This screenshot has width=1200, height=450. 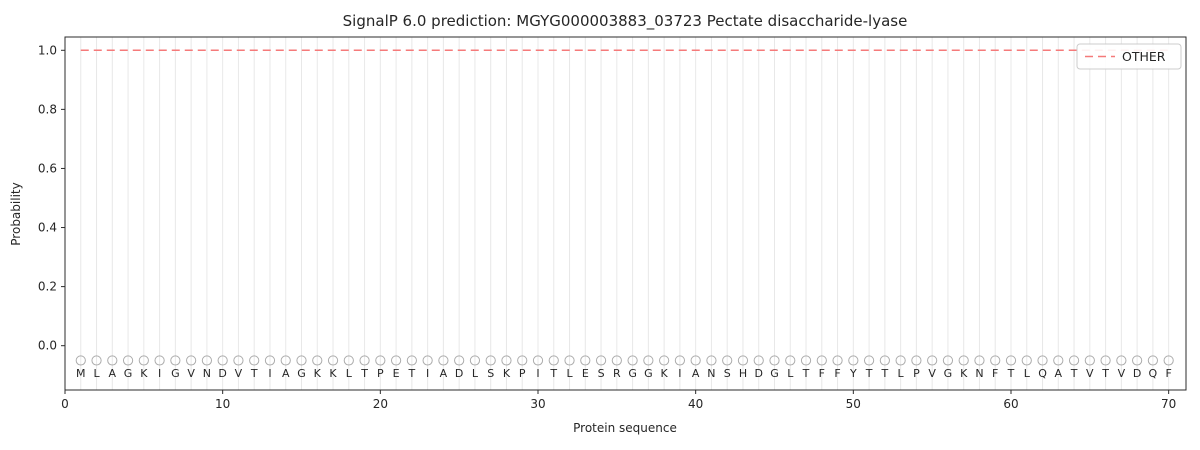 What do you see at coordinates (743, 373) in the screenshot?
I see `residue-letter: H` at bounding box center [743, 373].